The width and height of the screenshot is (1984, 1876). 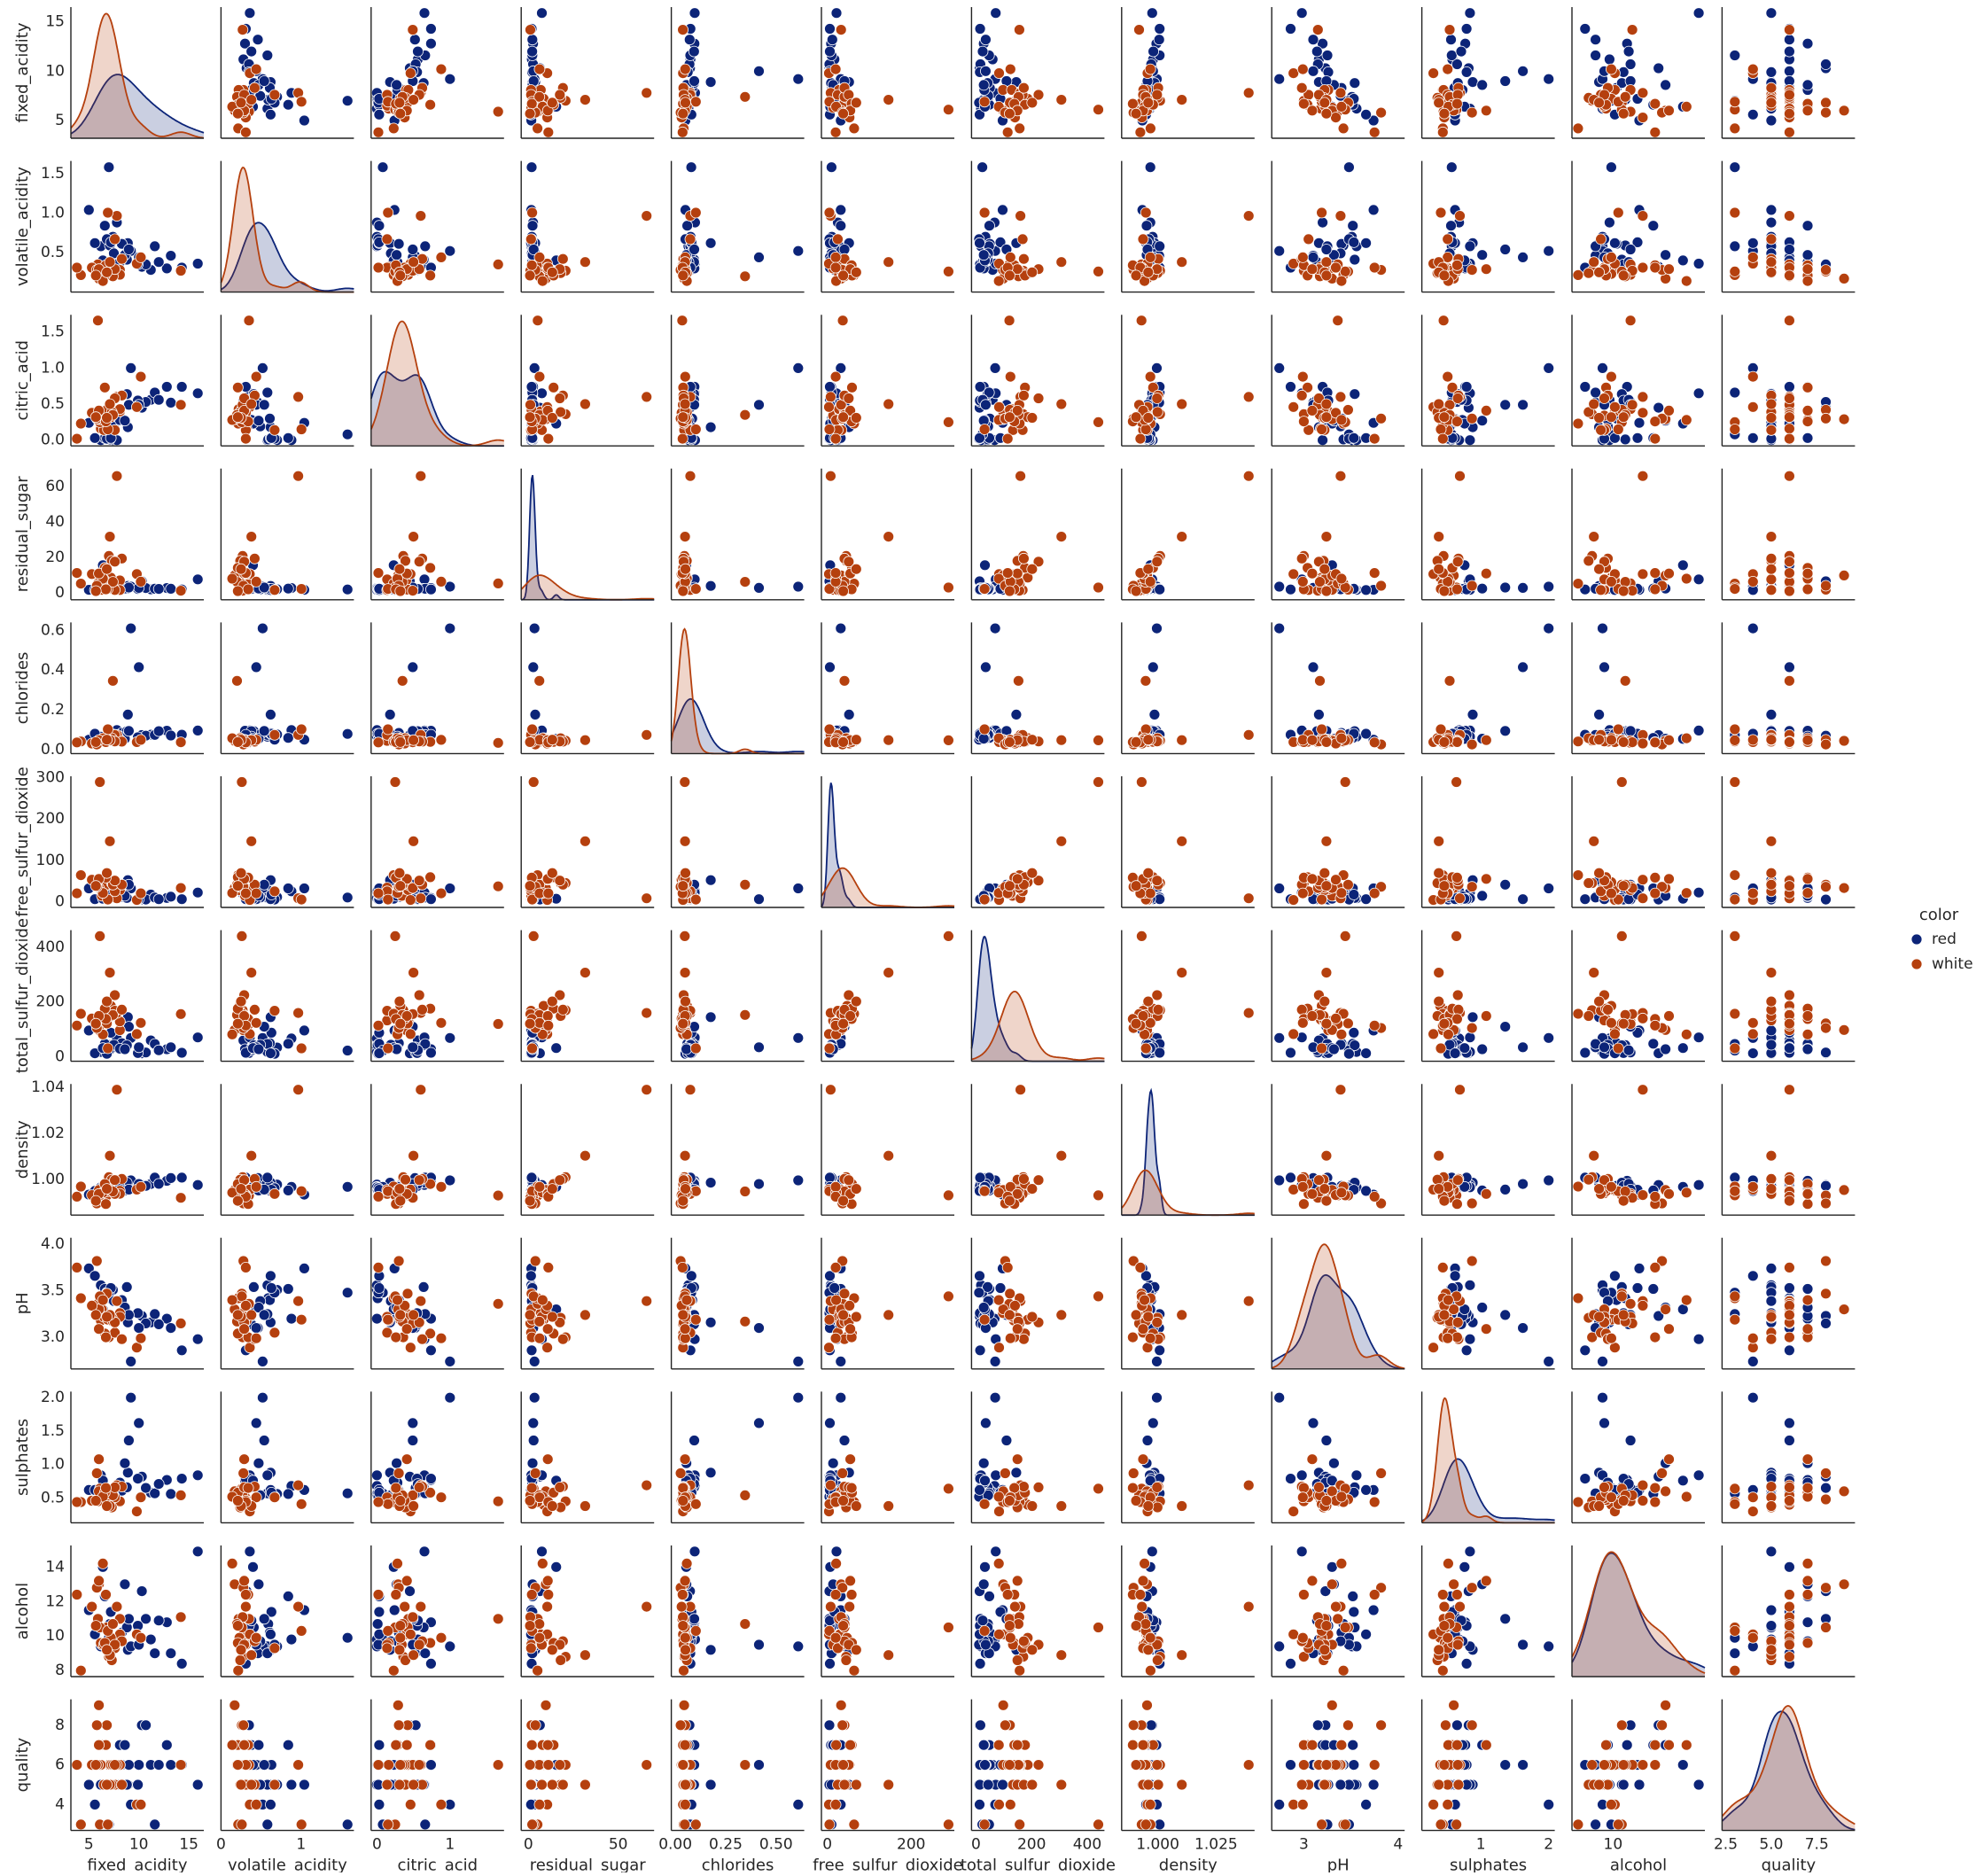 What do you see at coordinates (53, 332) in the screenshot?
I see `y-tick-label: 1.5` at bounding box center [53, 332].